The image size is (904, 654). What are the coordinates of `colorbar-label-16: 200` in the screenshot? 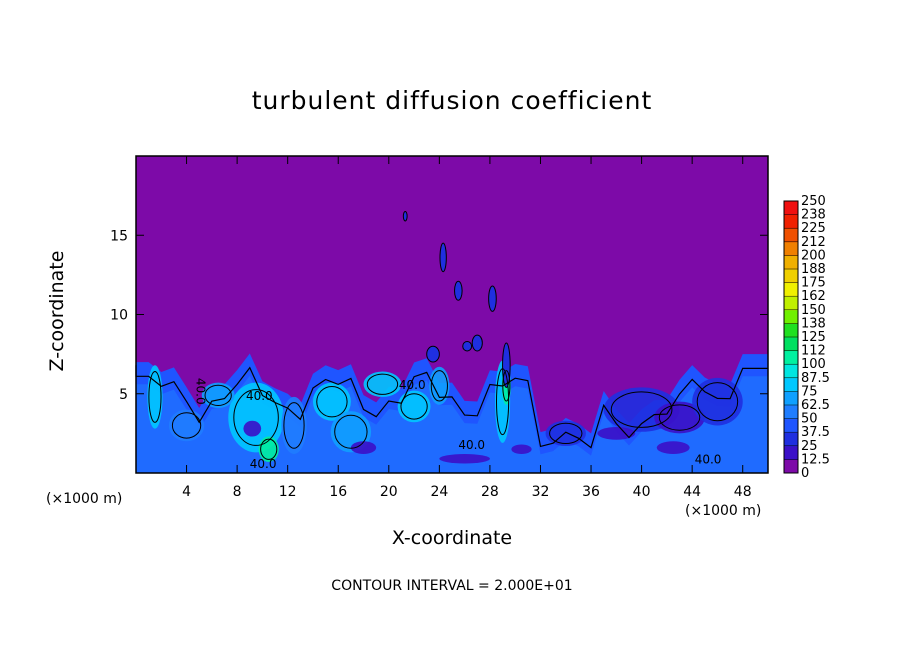 It's located at (813, 255).